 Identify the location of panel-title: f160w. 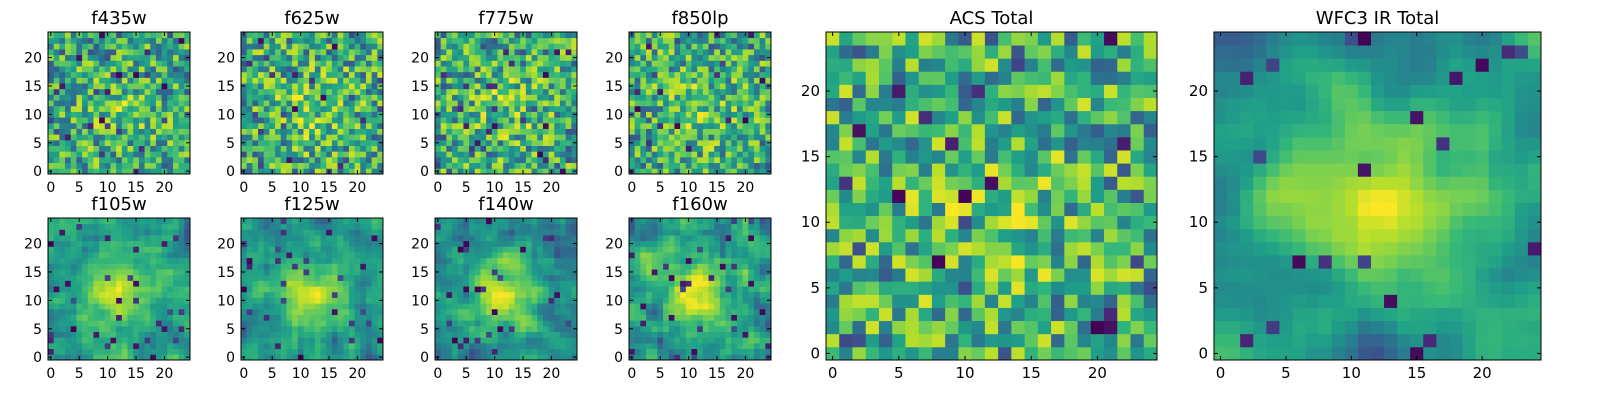
(699, 204).